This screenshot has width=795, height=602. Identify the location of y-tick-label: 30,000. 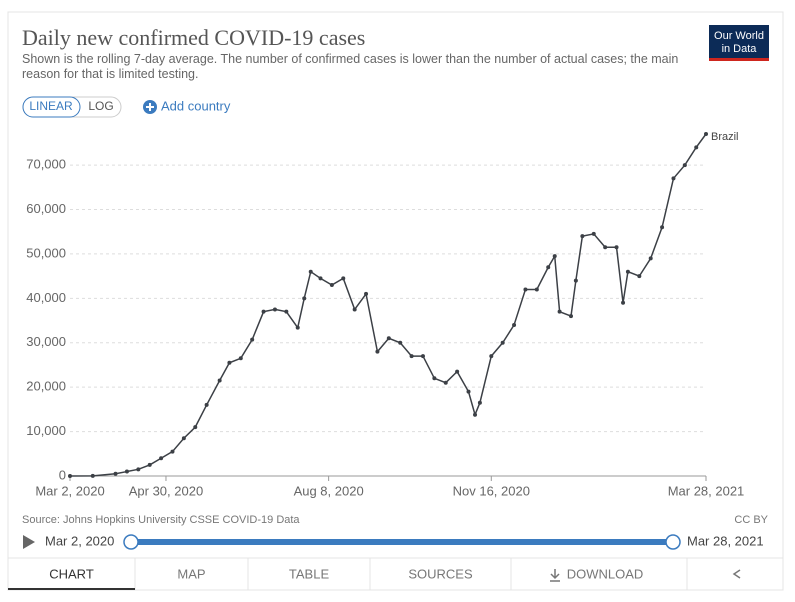
(46, 341).